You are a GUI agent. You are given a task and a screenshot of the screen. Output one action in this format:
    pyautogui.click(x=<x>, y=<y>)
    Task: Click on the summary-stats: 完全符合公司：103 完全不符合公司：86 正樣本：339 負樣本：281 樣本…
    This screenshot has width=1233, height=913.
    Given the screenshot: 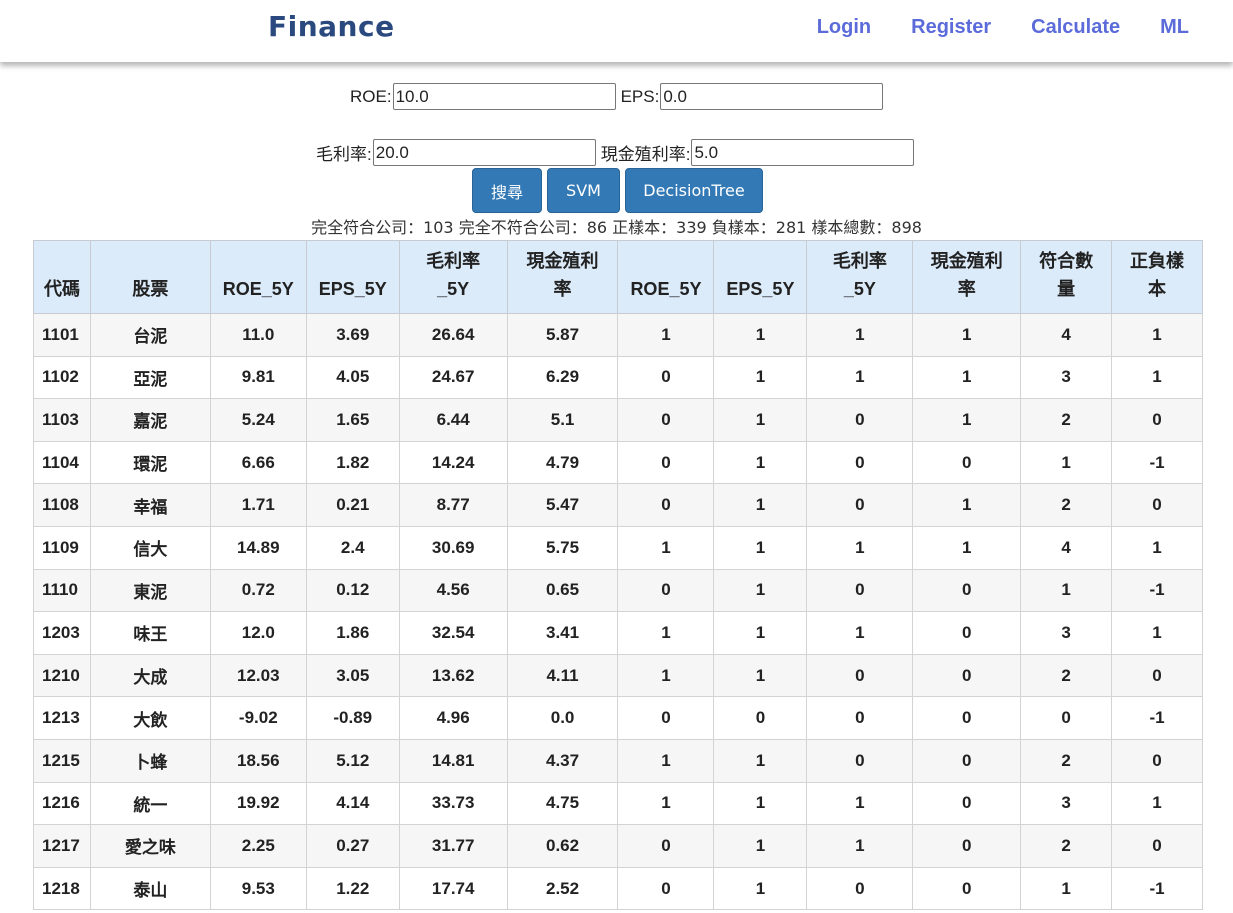 What is the action you would take?
    pyautogui.click(x=616, y=227)
    